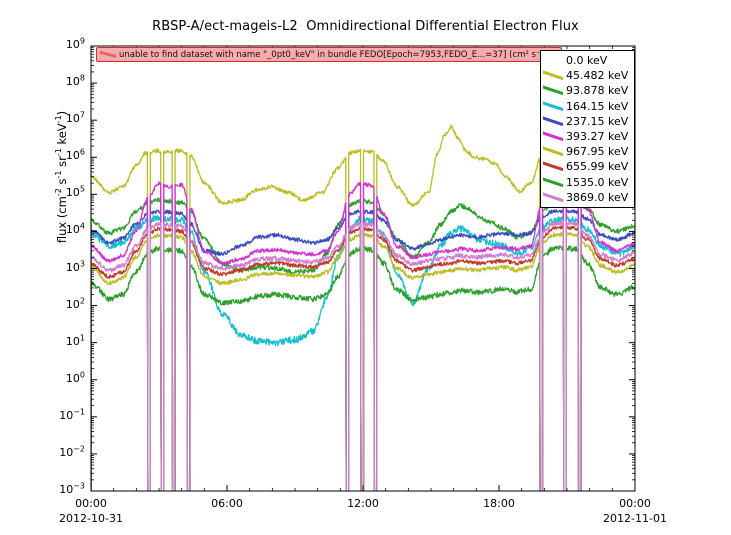  I want to click on y-tick-label: 10⁰, so click(75, 377).